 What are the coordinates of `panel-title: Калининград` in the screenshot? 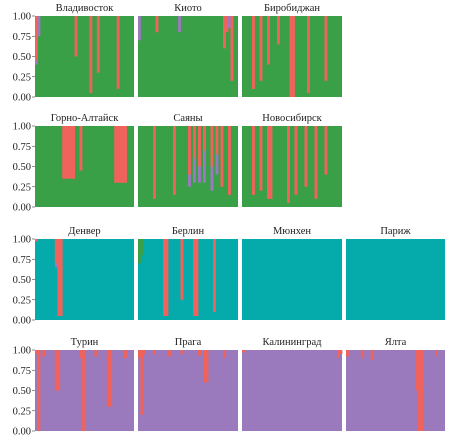 It's located at (293, 342).